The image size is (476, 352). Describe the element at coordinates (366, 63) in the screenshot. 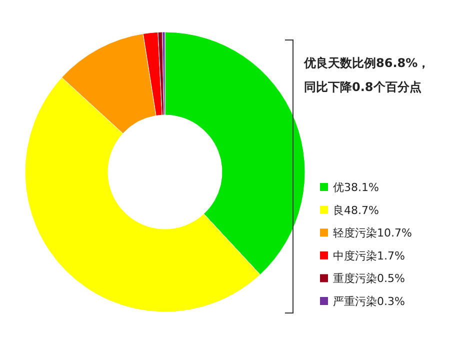

I see `text: 优良天数比例86.8%，` at that location.